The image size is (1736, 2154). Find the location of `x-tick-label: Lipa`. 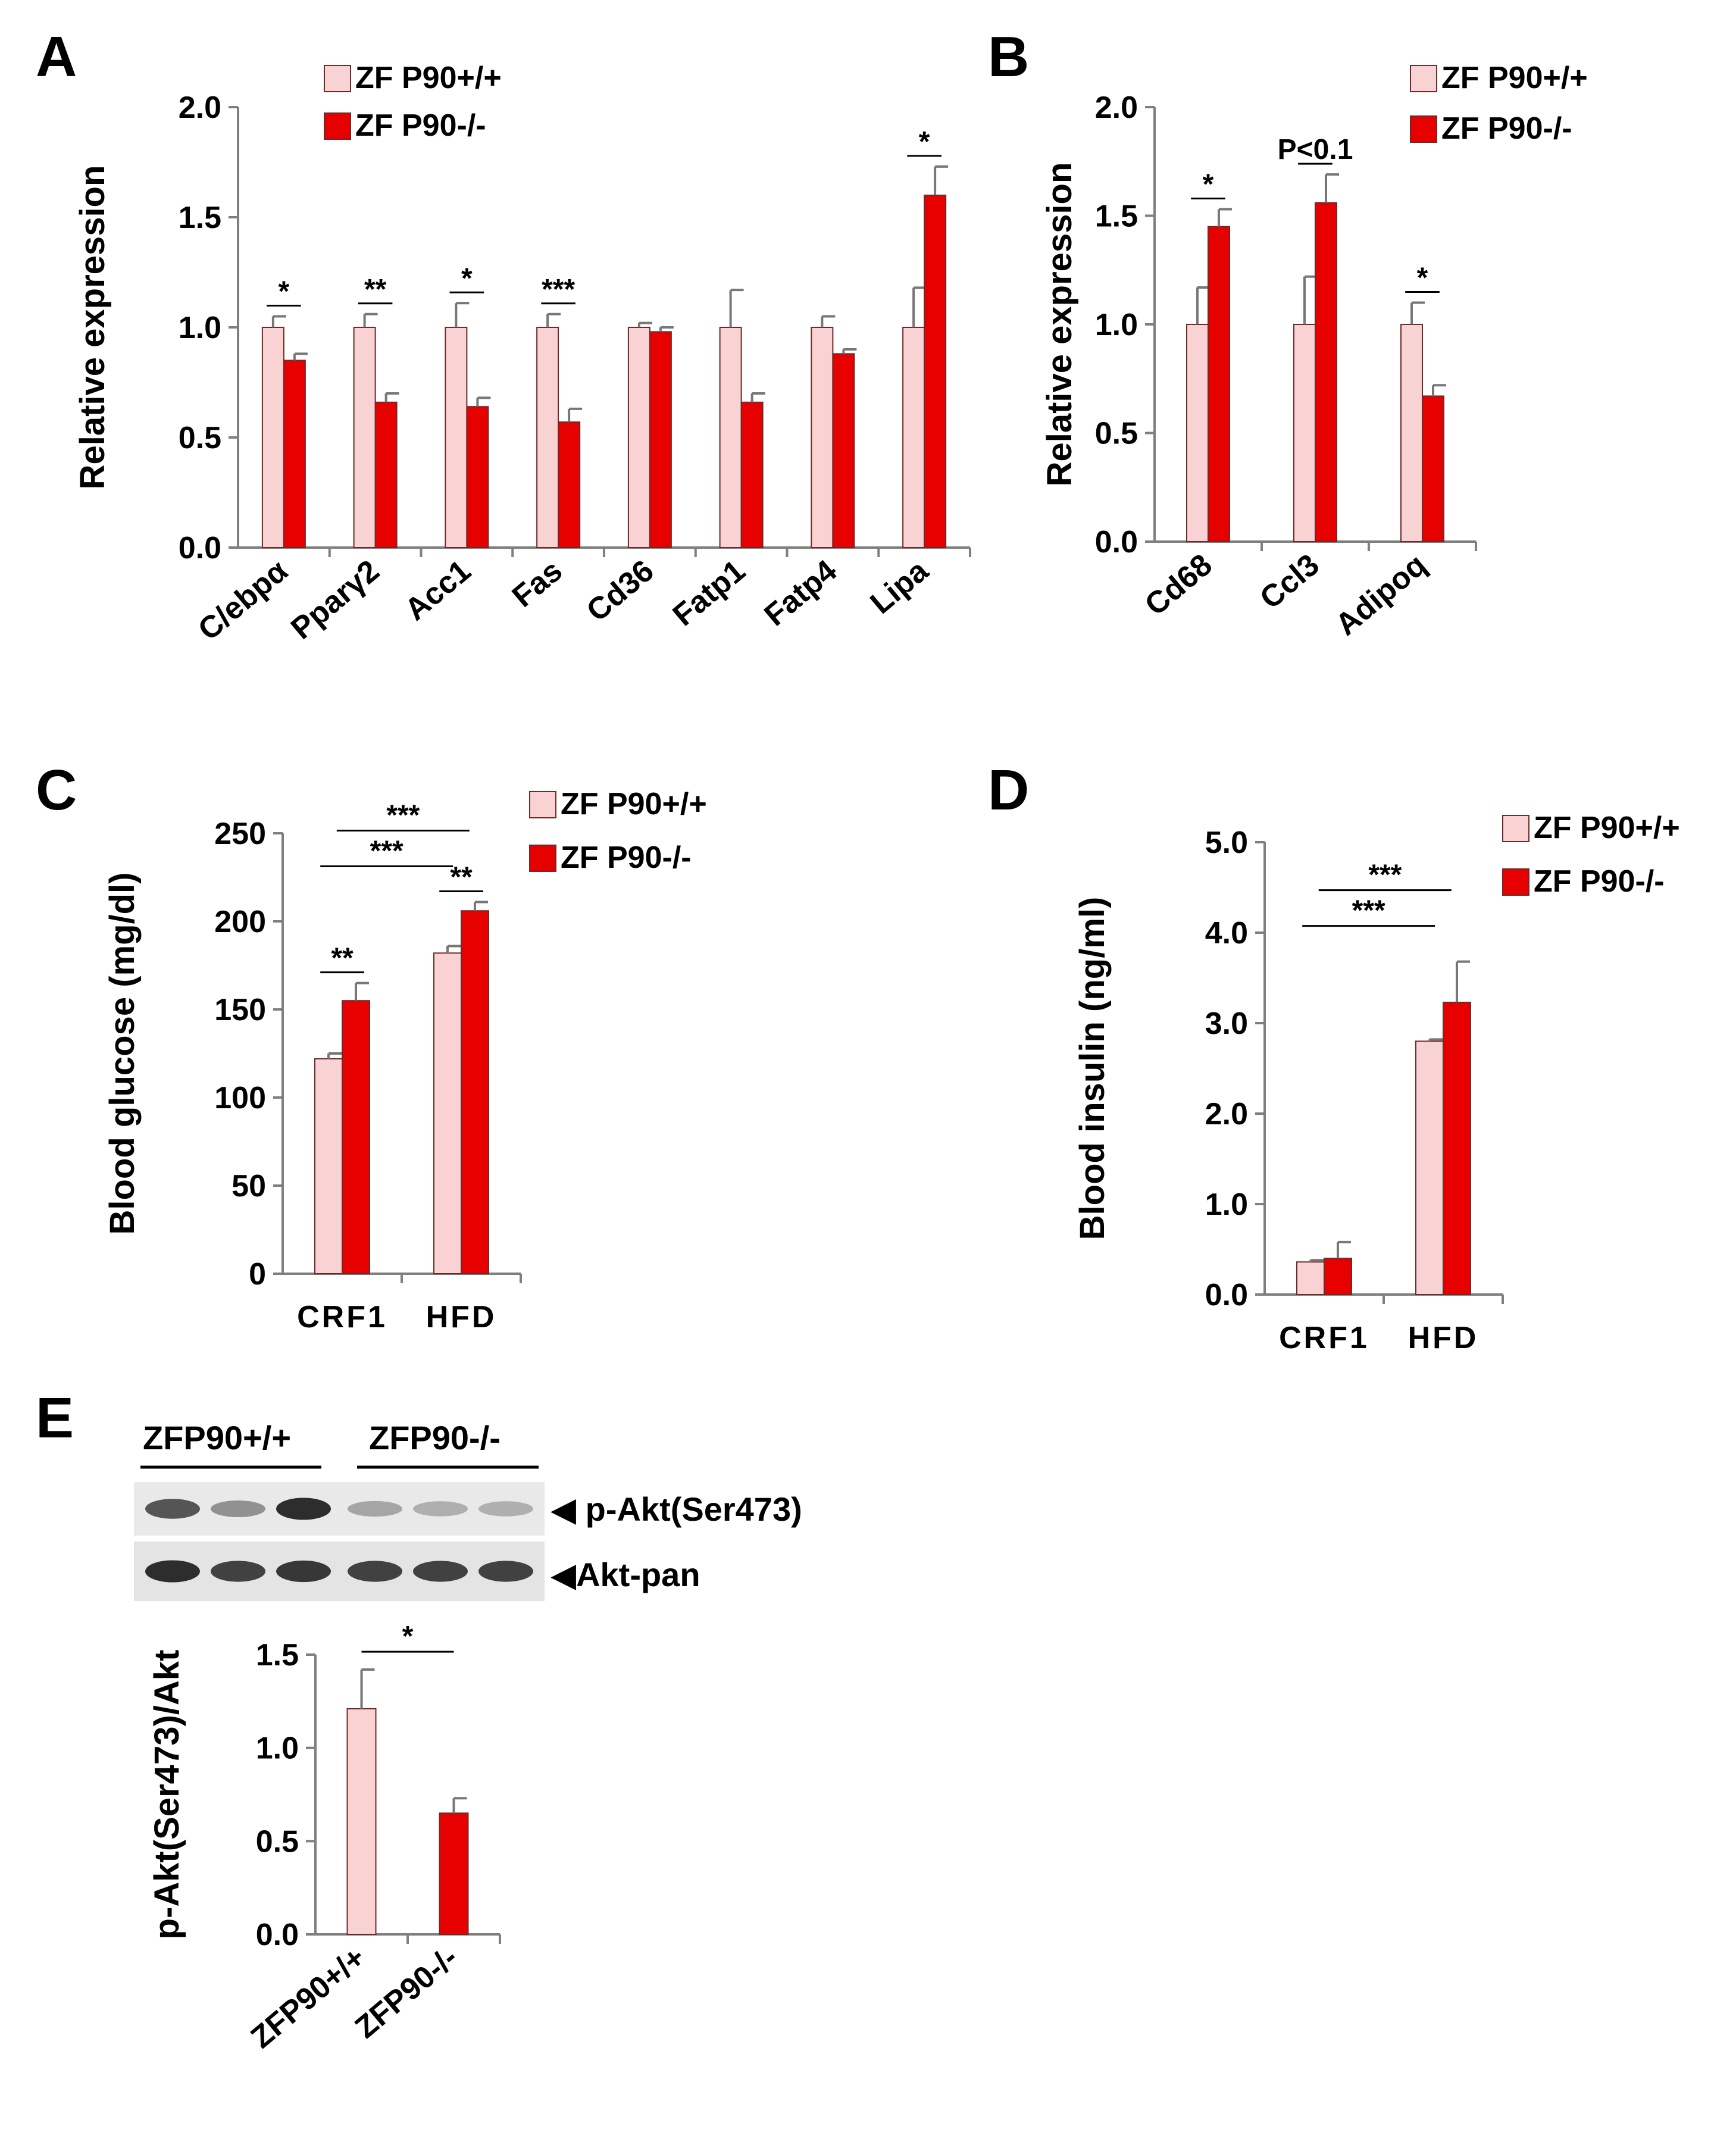

x-tick-label: Lipa is located at coordinates (900, 587).